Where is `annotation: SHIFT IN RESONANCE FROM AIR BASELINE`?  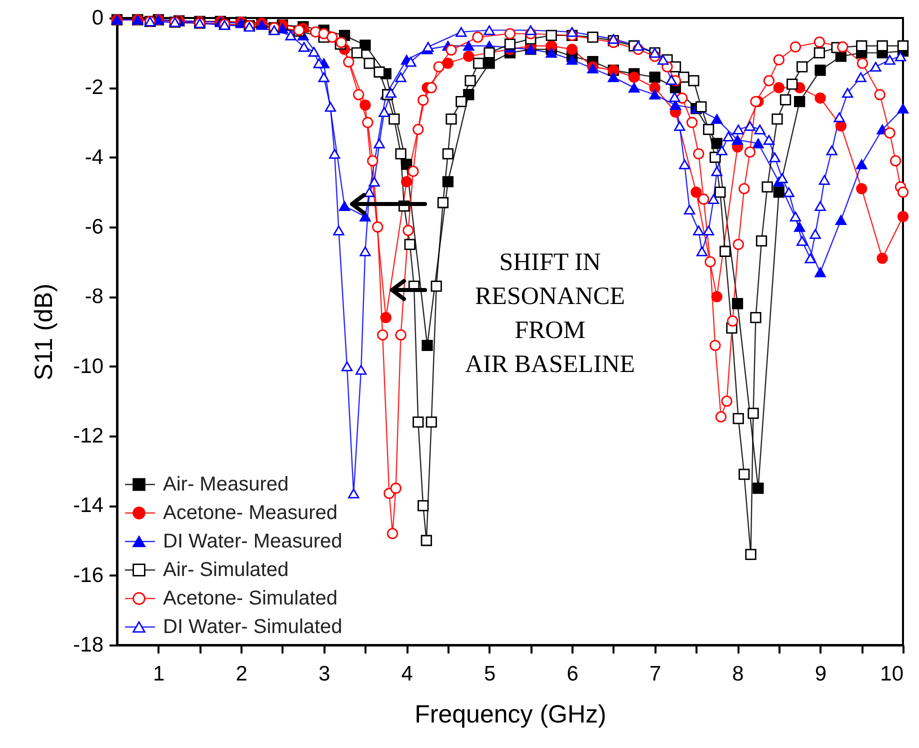 annotation: SHIFT IN RESONANCE FROM AIR BASELINE is located at coordinates (550, 313).